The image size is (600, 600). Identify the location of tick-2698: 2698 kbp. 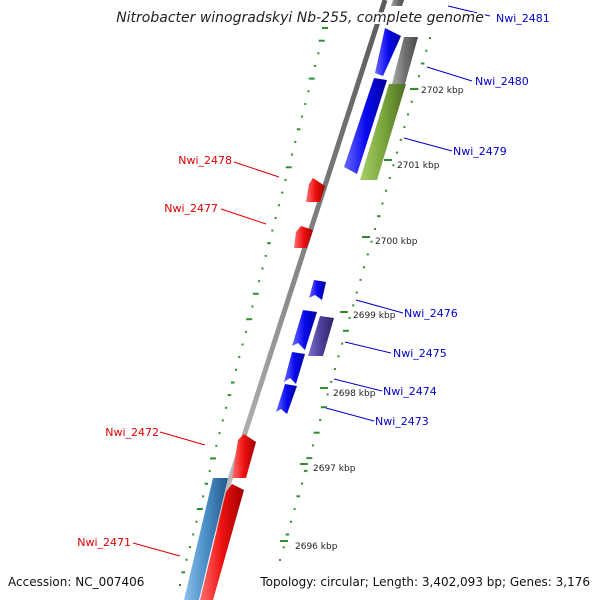
(348, 393).